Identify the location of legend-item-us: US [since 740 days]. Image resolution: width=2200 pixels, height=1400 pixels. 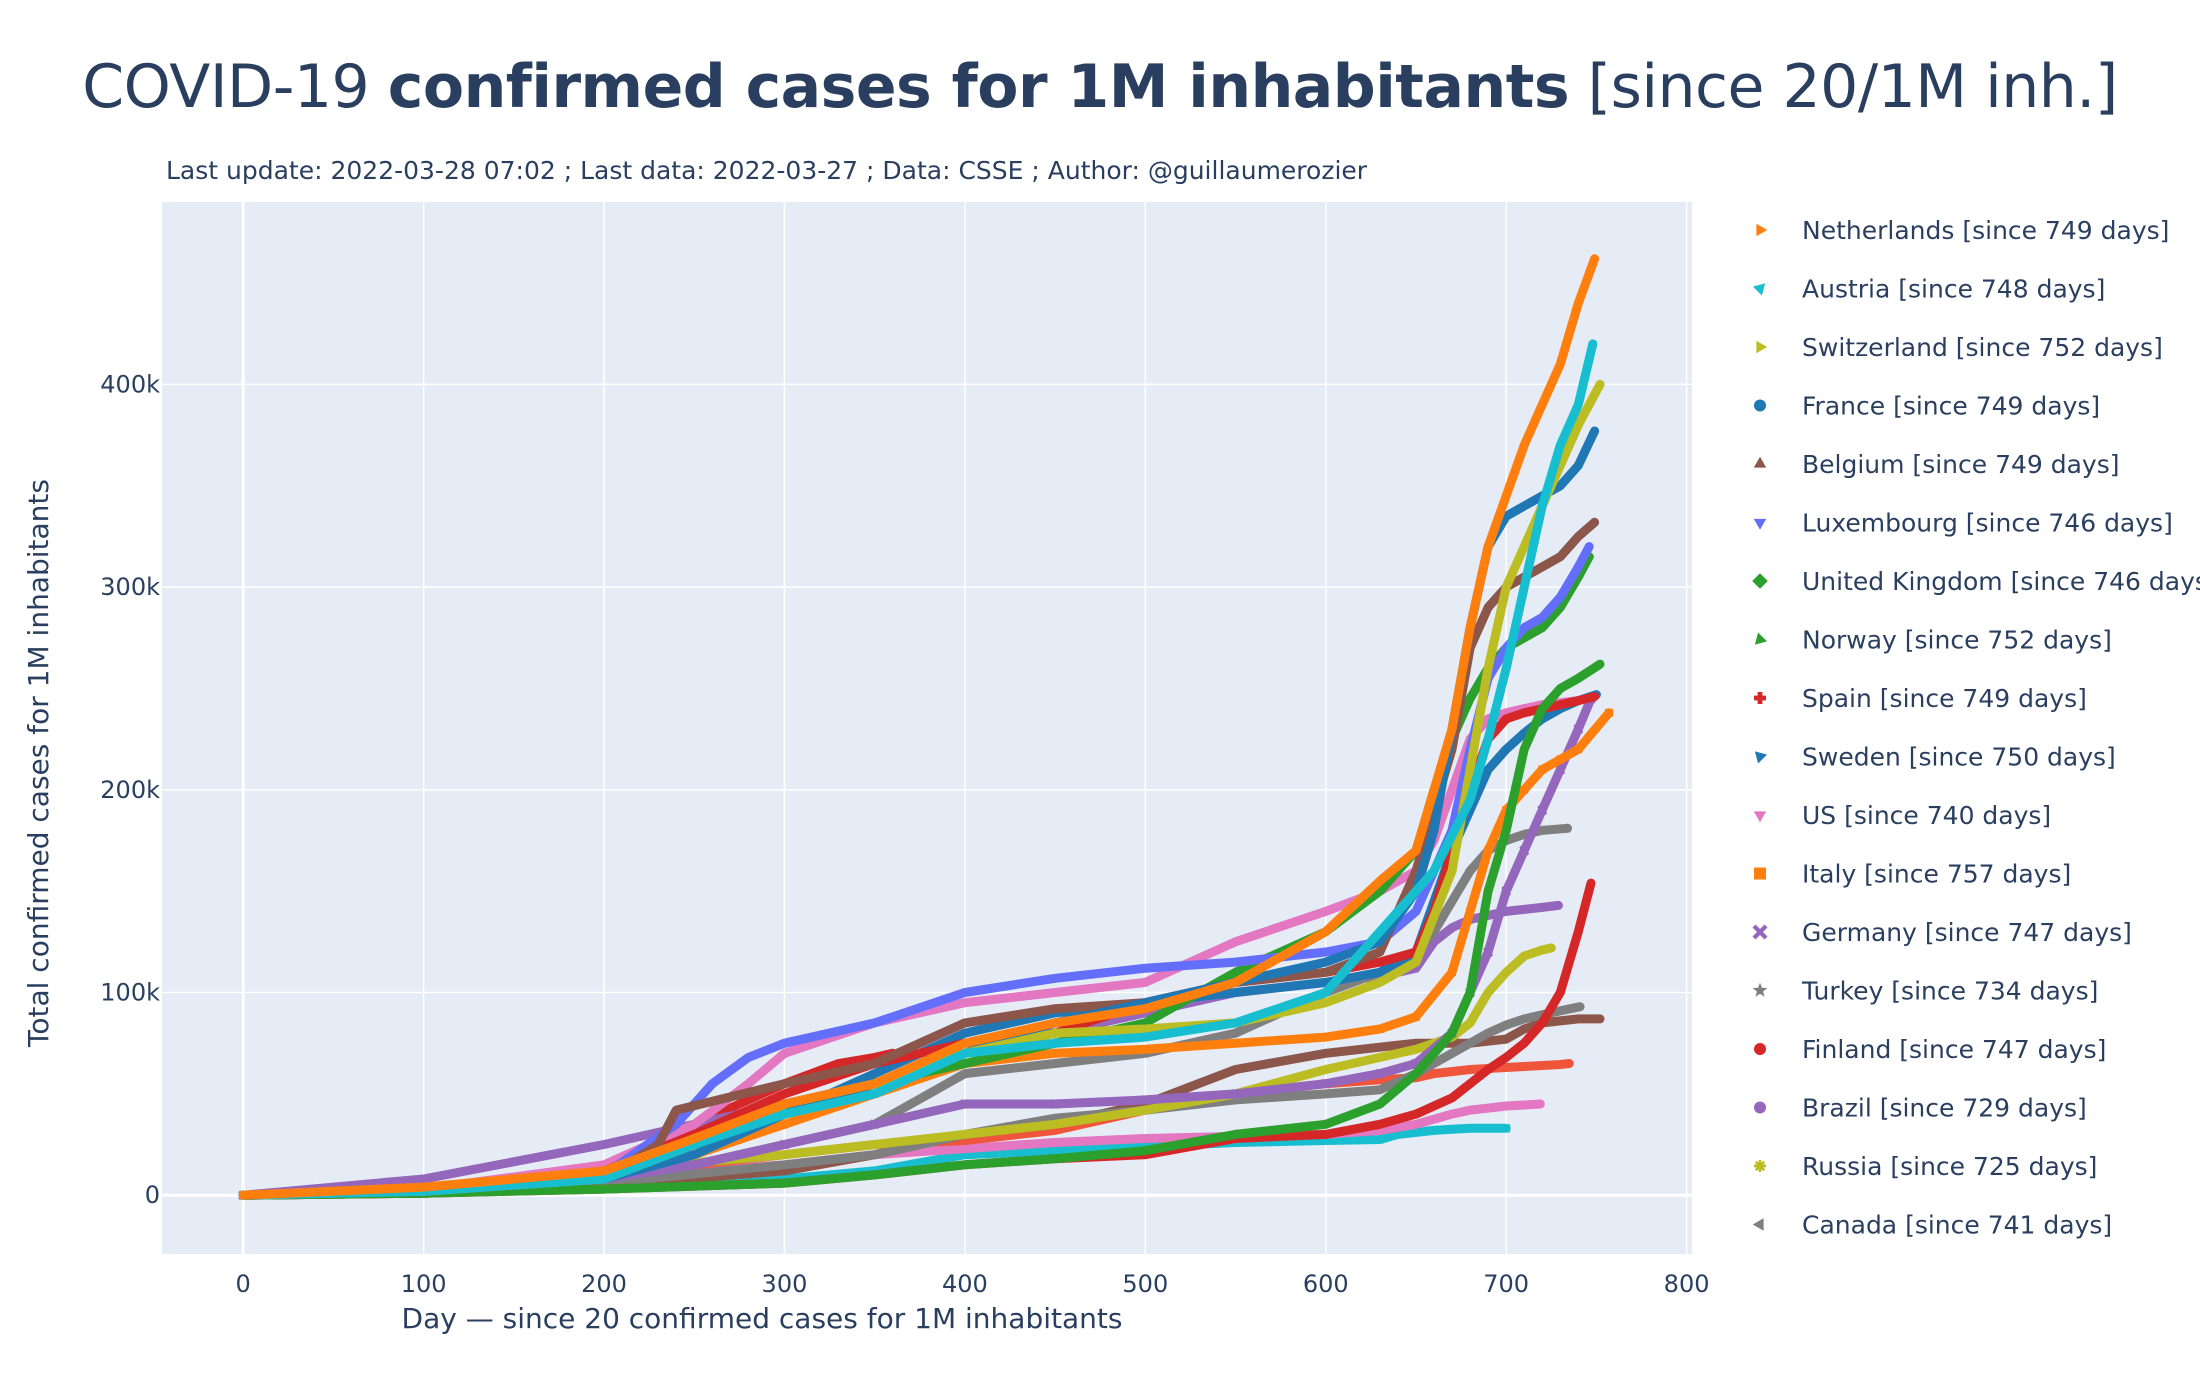
(1902, 815).